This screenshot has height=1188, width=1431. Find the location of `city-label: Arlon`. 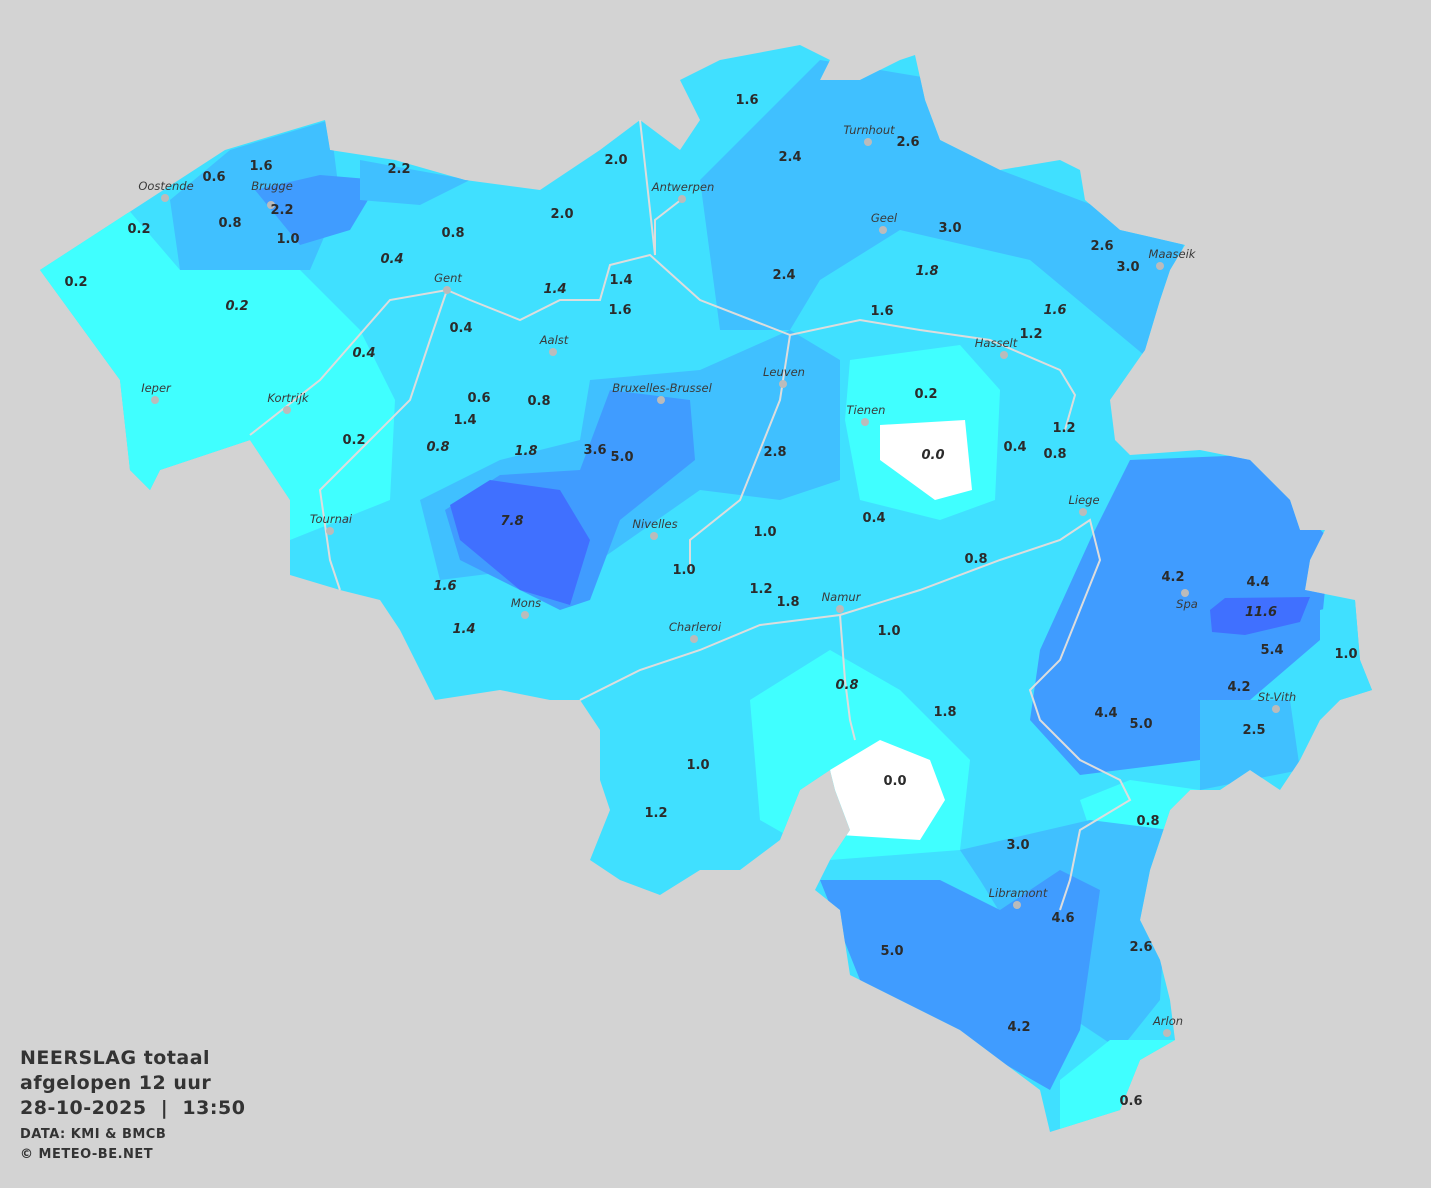

city-label: Arlon is located at coordinates (1167, 1021).